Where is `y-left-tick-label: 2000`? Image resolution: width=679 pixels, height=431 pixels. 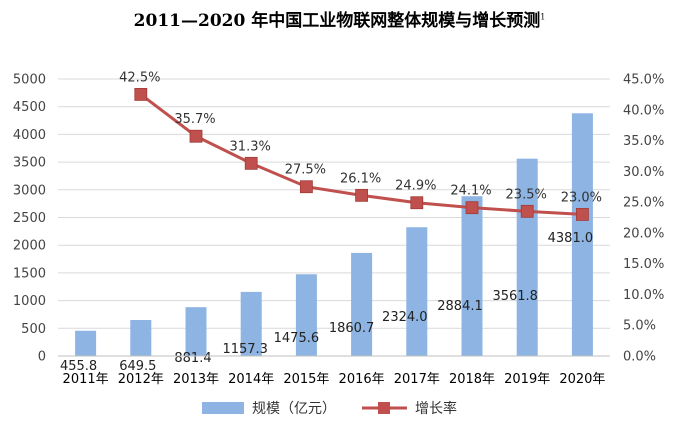 y-left-tick-label: 2000 is located at coordinates (29, 246).